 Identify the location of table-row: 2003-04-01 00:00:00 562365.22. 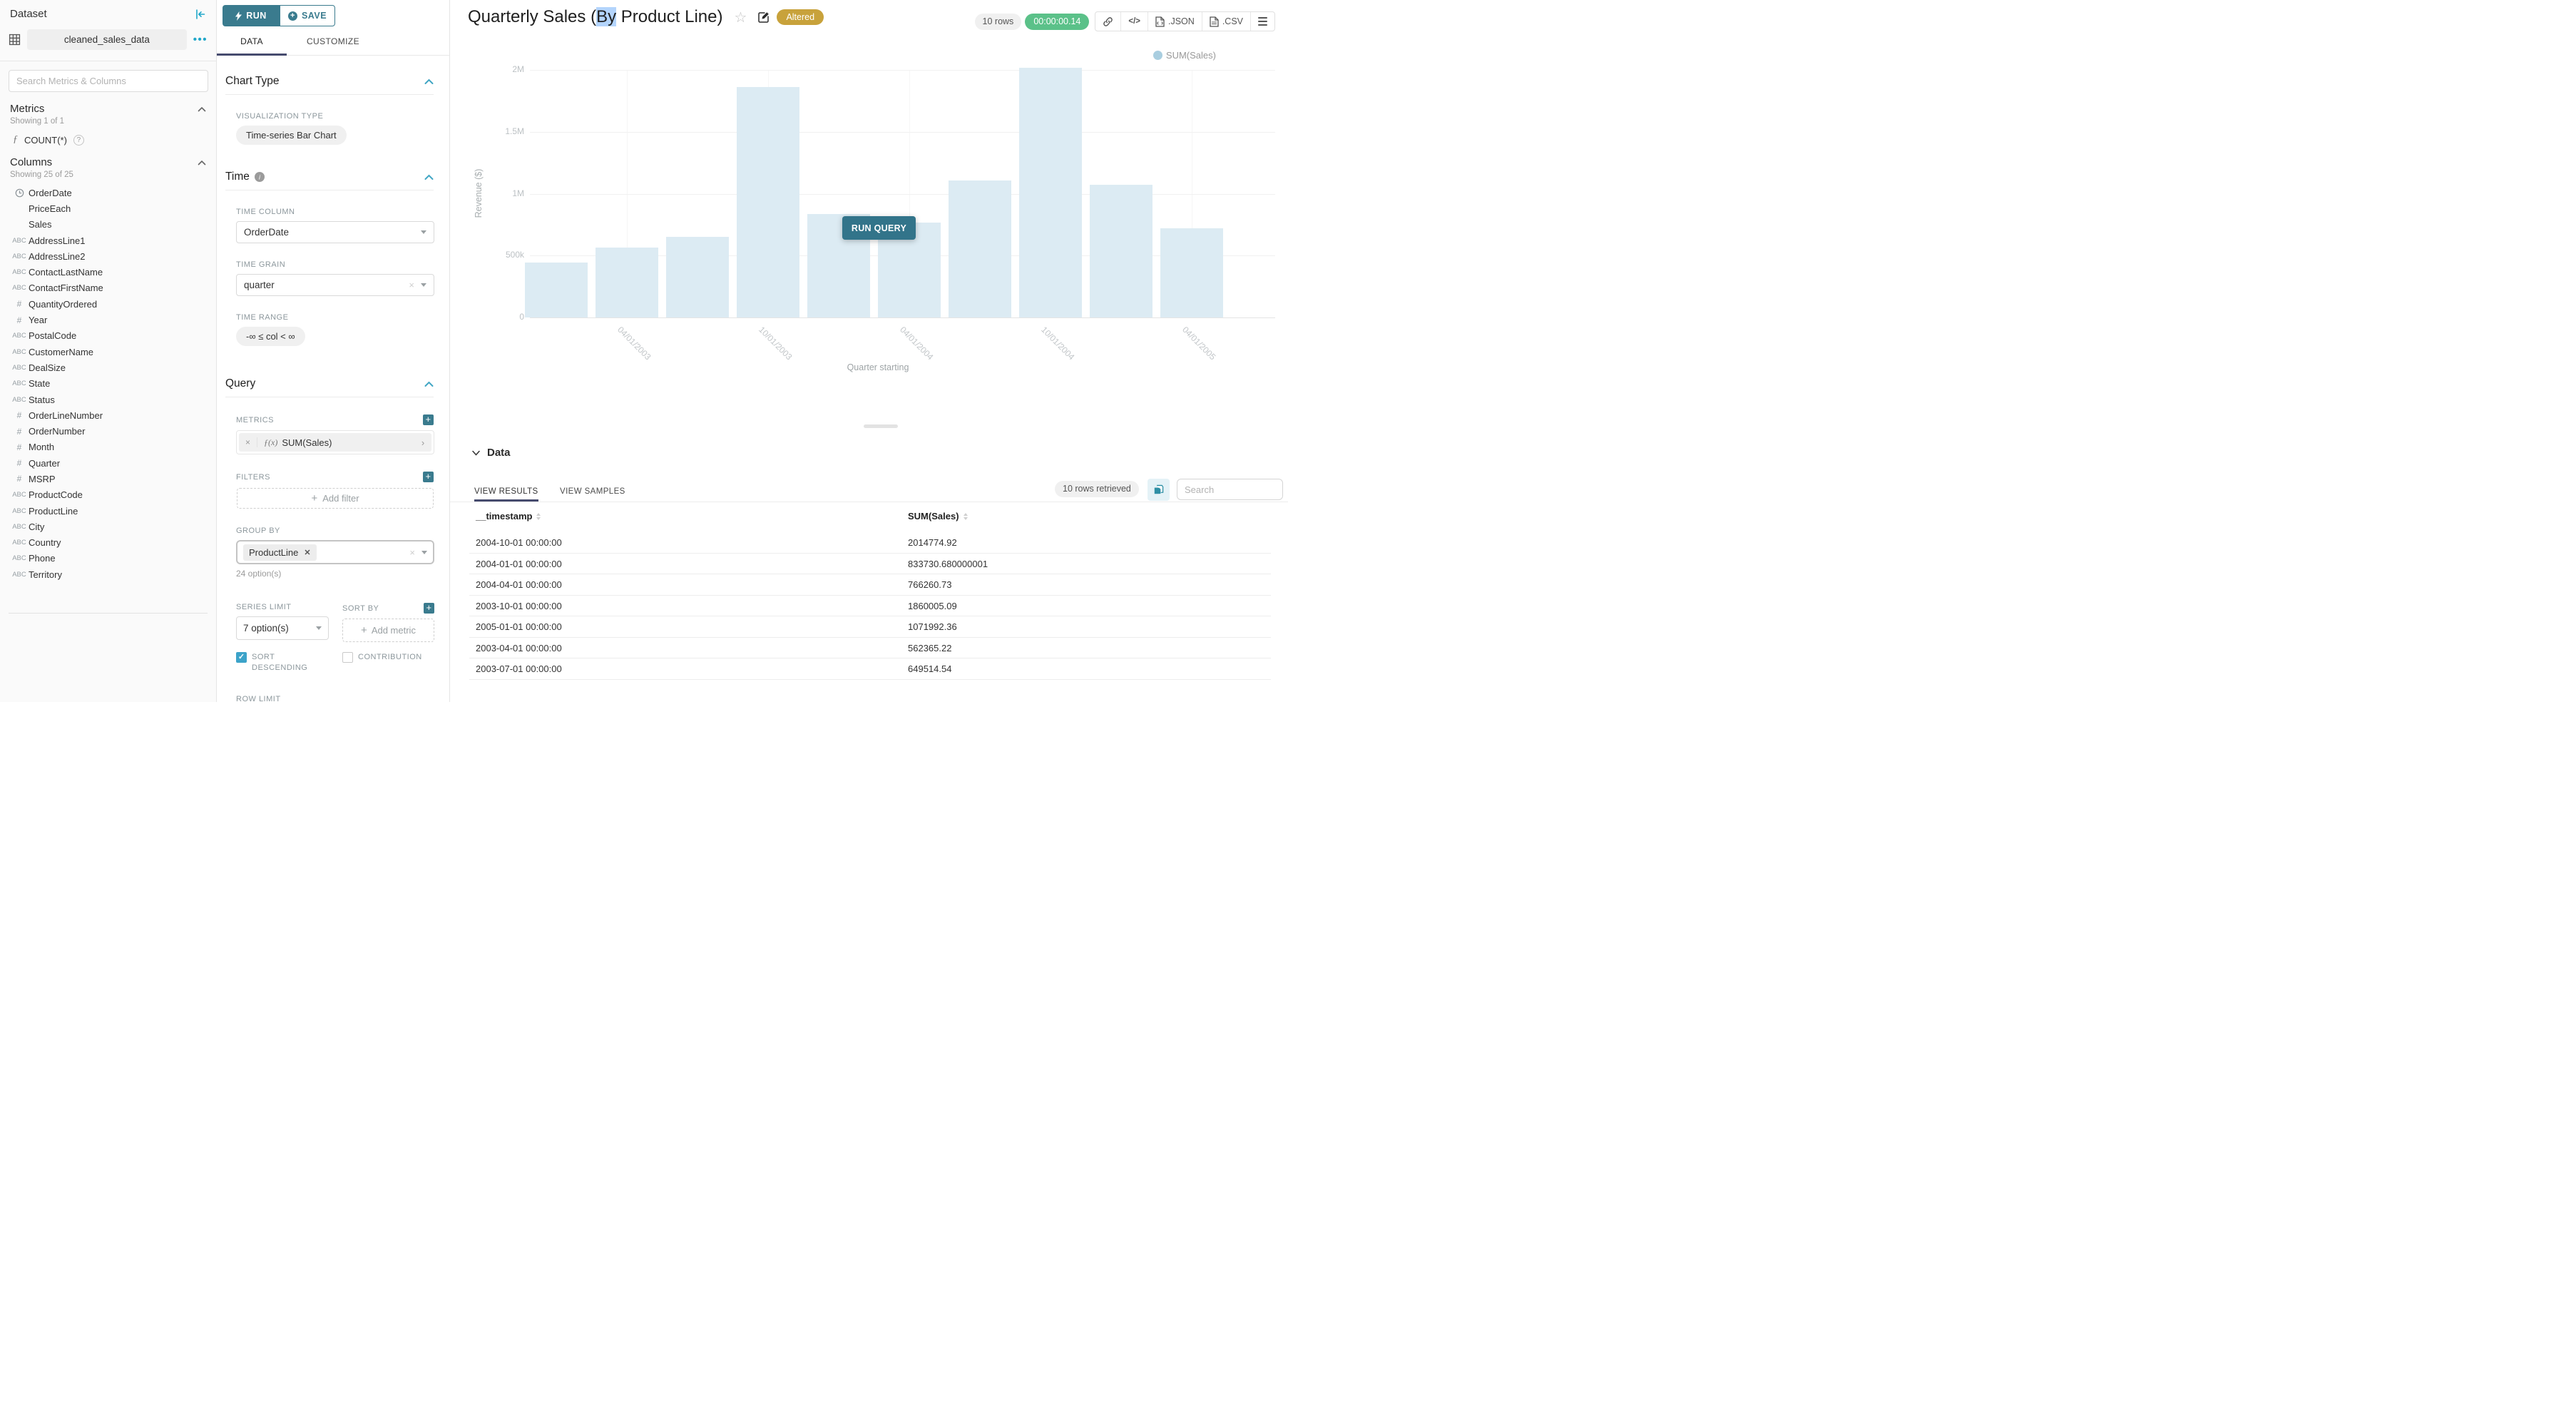
(870, 648).